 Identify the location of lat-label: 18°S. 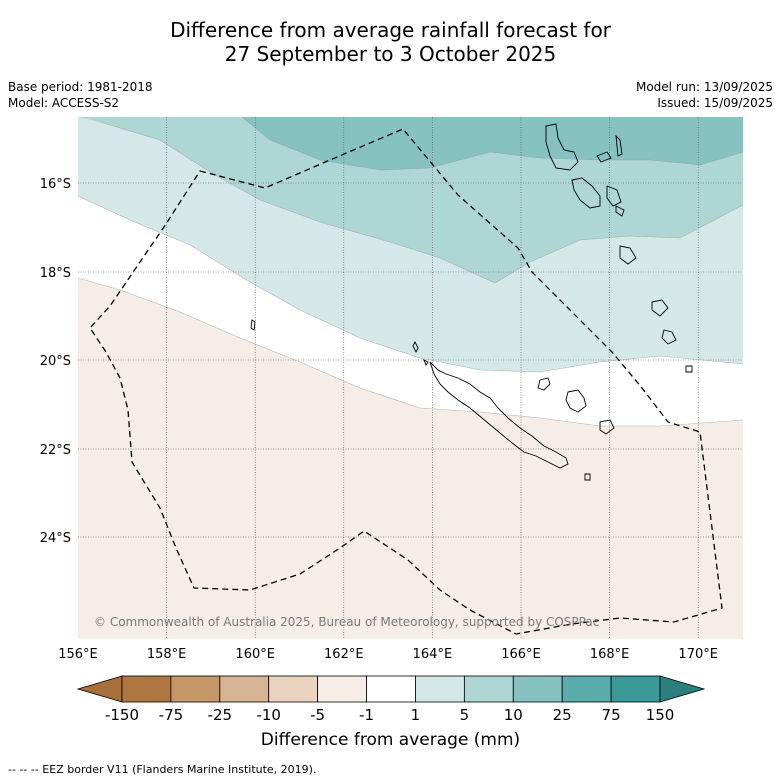
(55, 273).